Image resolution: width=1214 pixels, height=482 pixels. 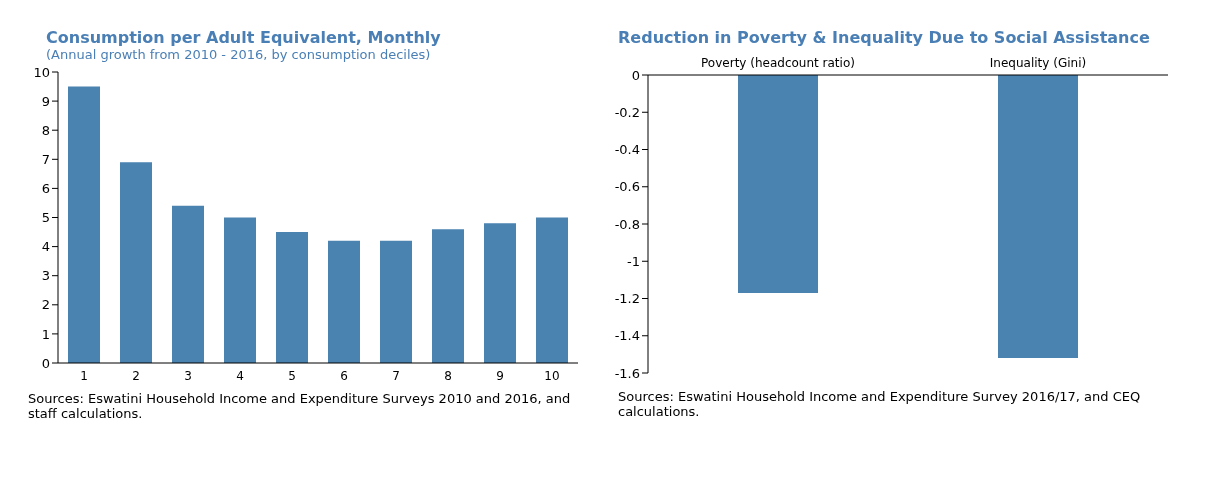 What do you see at coordinates (627, 150) in the screenshot?
I see `y-tick-label: -0.4` at bounding box center [627, 150].